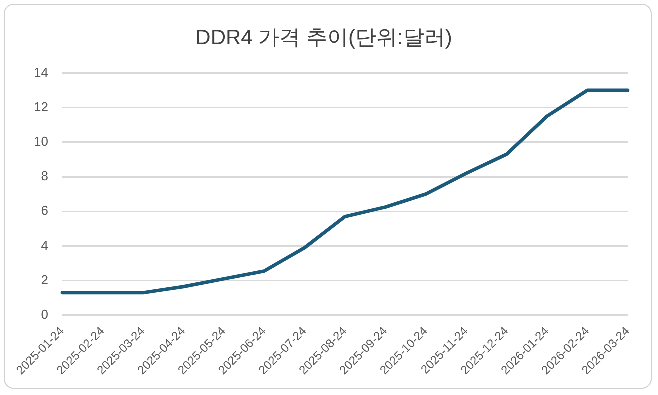  What do you see at coordinates (44, 245) in the screenshot?
I see `y-tick-label: 4` at bounding box center [44, 245].